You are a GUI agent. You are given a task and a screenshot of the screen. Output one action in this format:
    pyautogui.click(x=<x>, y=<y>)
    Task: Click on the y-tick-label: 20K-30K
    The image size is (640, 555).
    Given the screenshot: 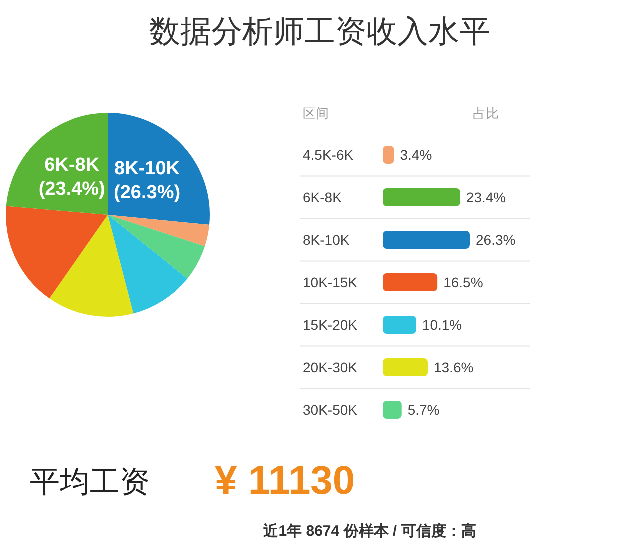 What is the action you would take?
    pyautogui.click(x=330, y=368)
    